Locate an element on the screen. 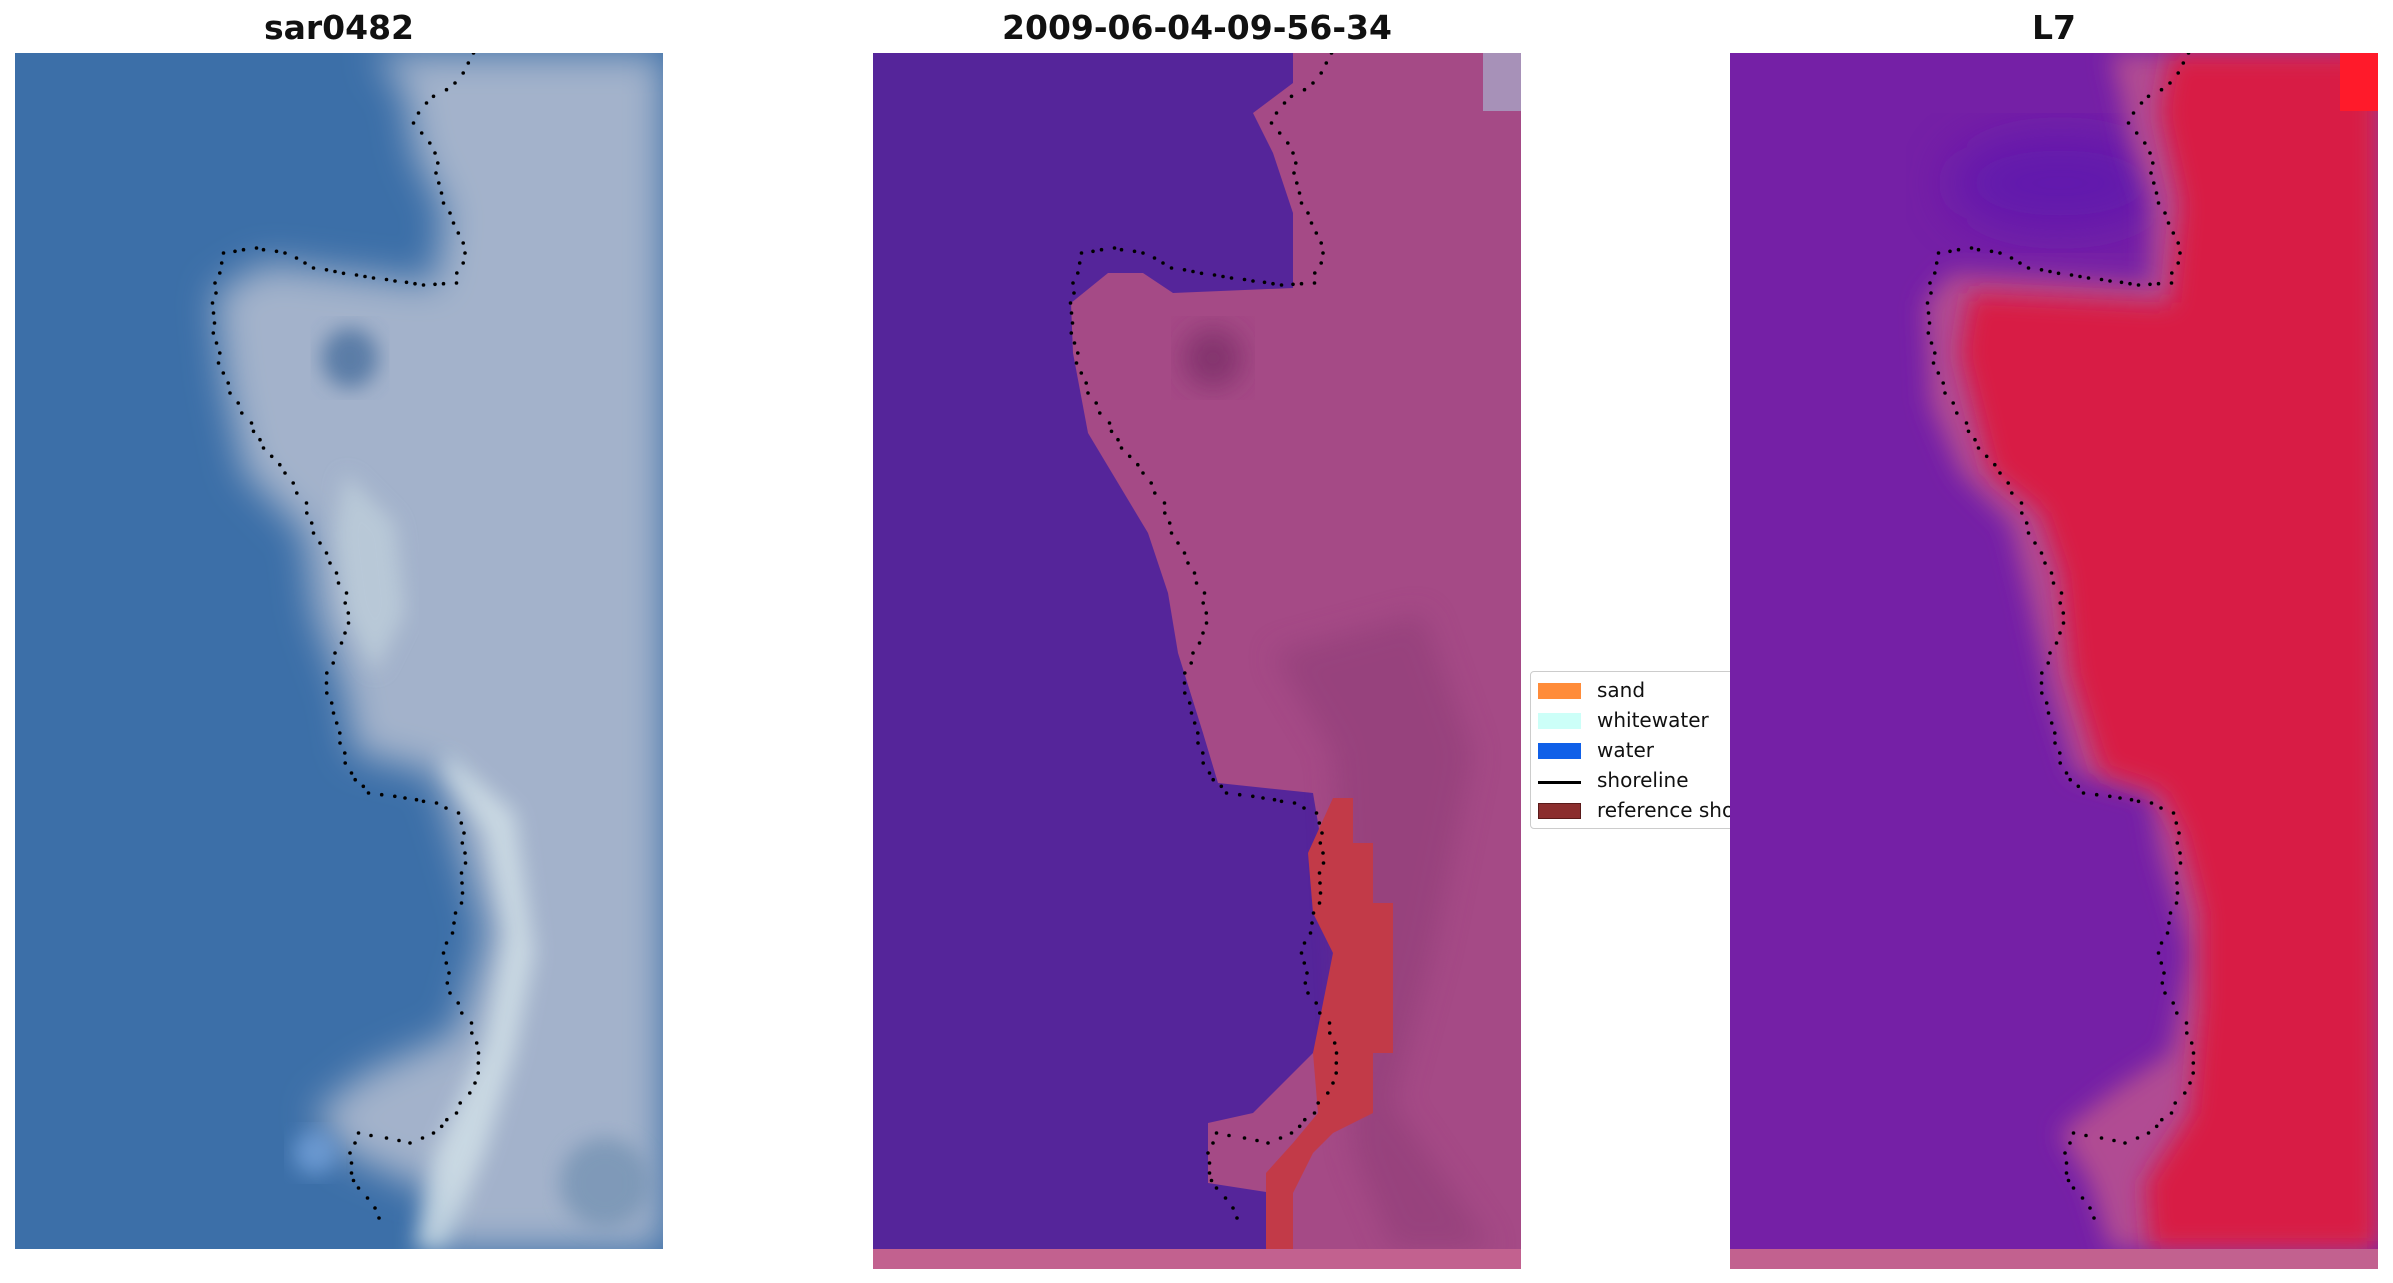 Image resolution: width=2393 pixels, height=1283 pixels. legend-label-reference-shoreline: reference shoreline is located at coordinates (1666, 810).